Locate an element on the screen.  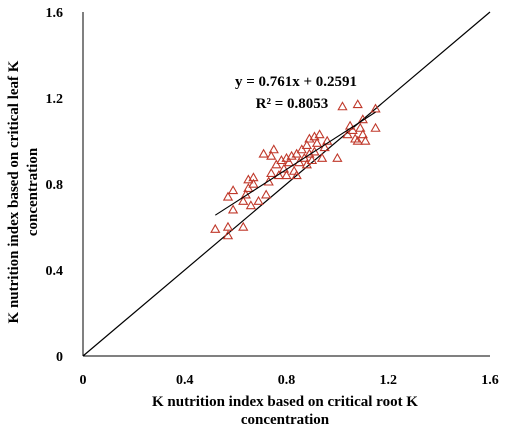
y-tick-label: 1.6 is located at coordinates (55, 13).